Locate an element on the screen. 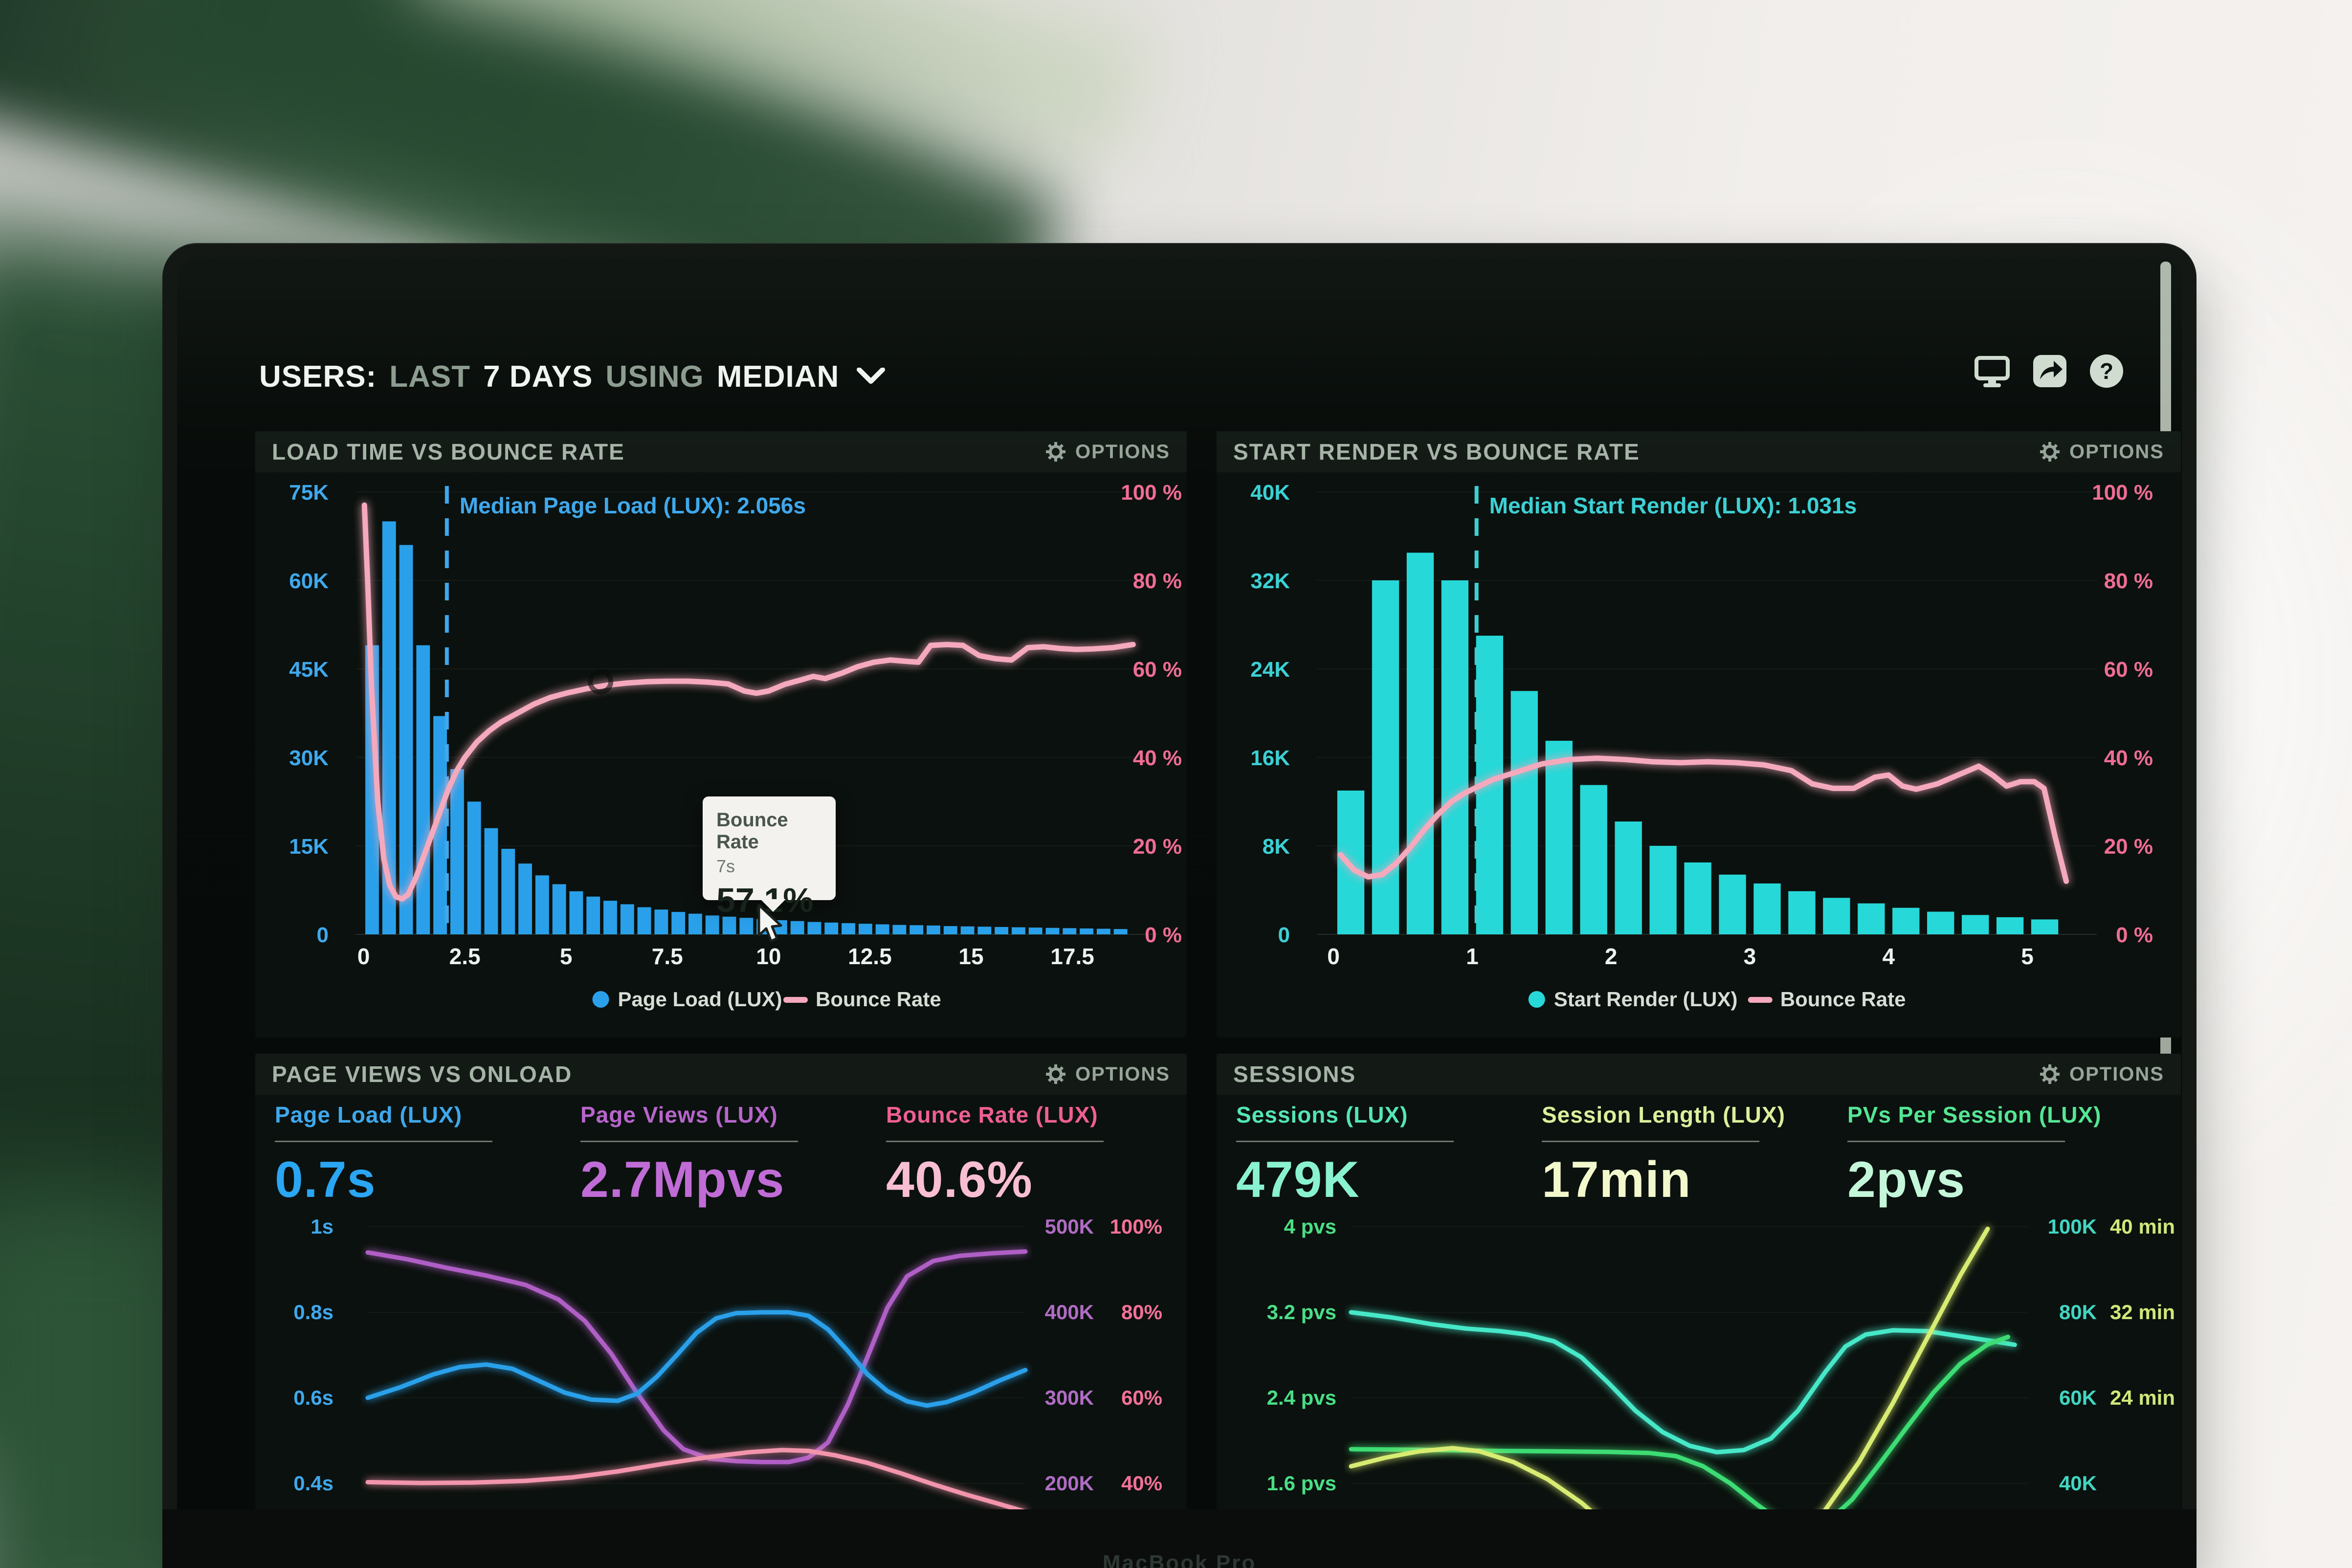  title-segment: USERS: is located at coordinates (318, 376).